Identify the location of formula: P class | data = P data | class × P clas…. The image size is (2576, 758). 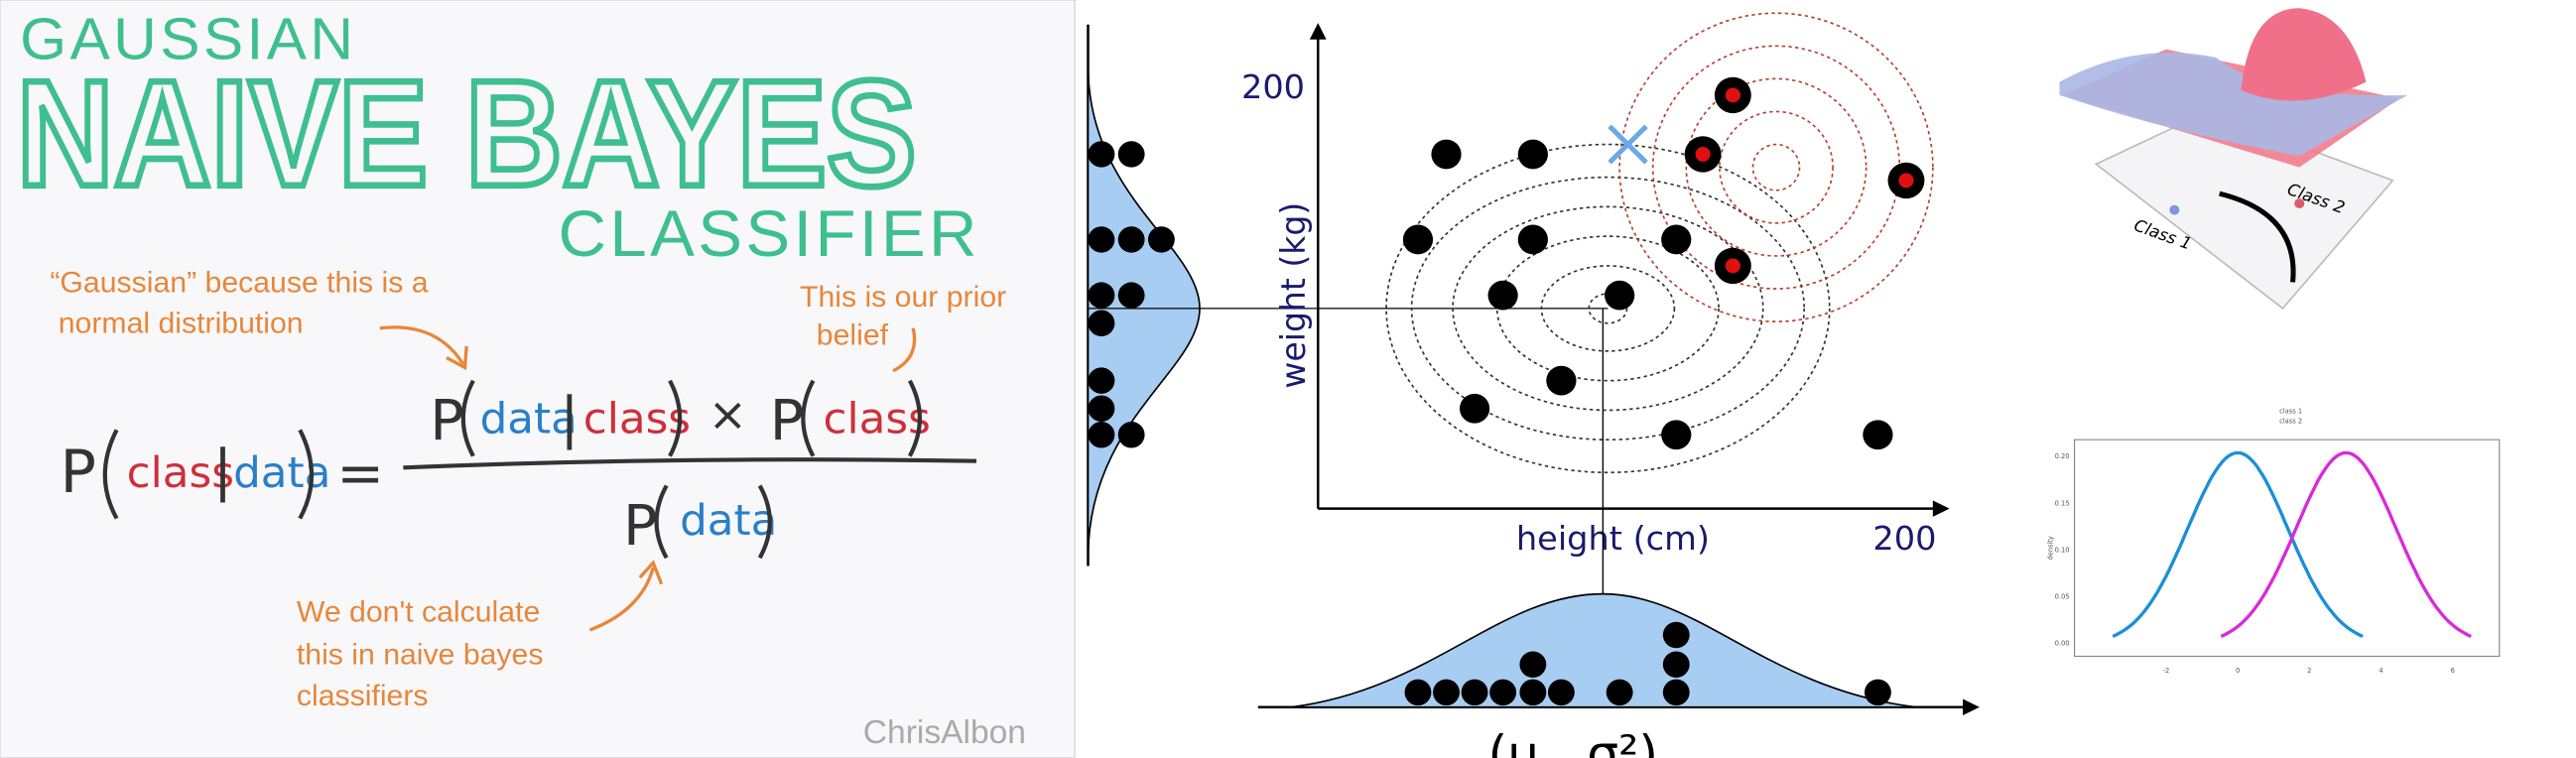
(519, 469).